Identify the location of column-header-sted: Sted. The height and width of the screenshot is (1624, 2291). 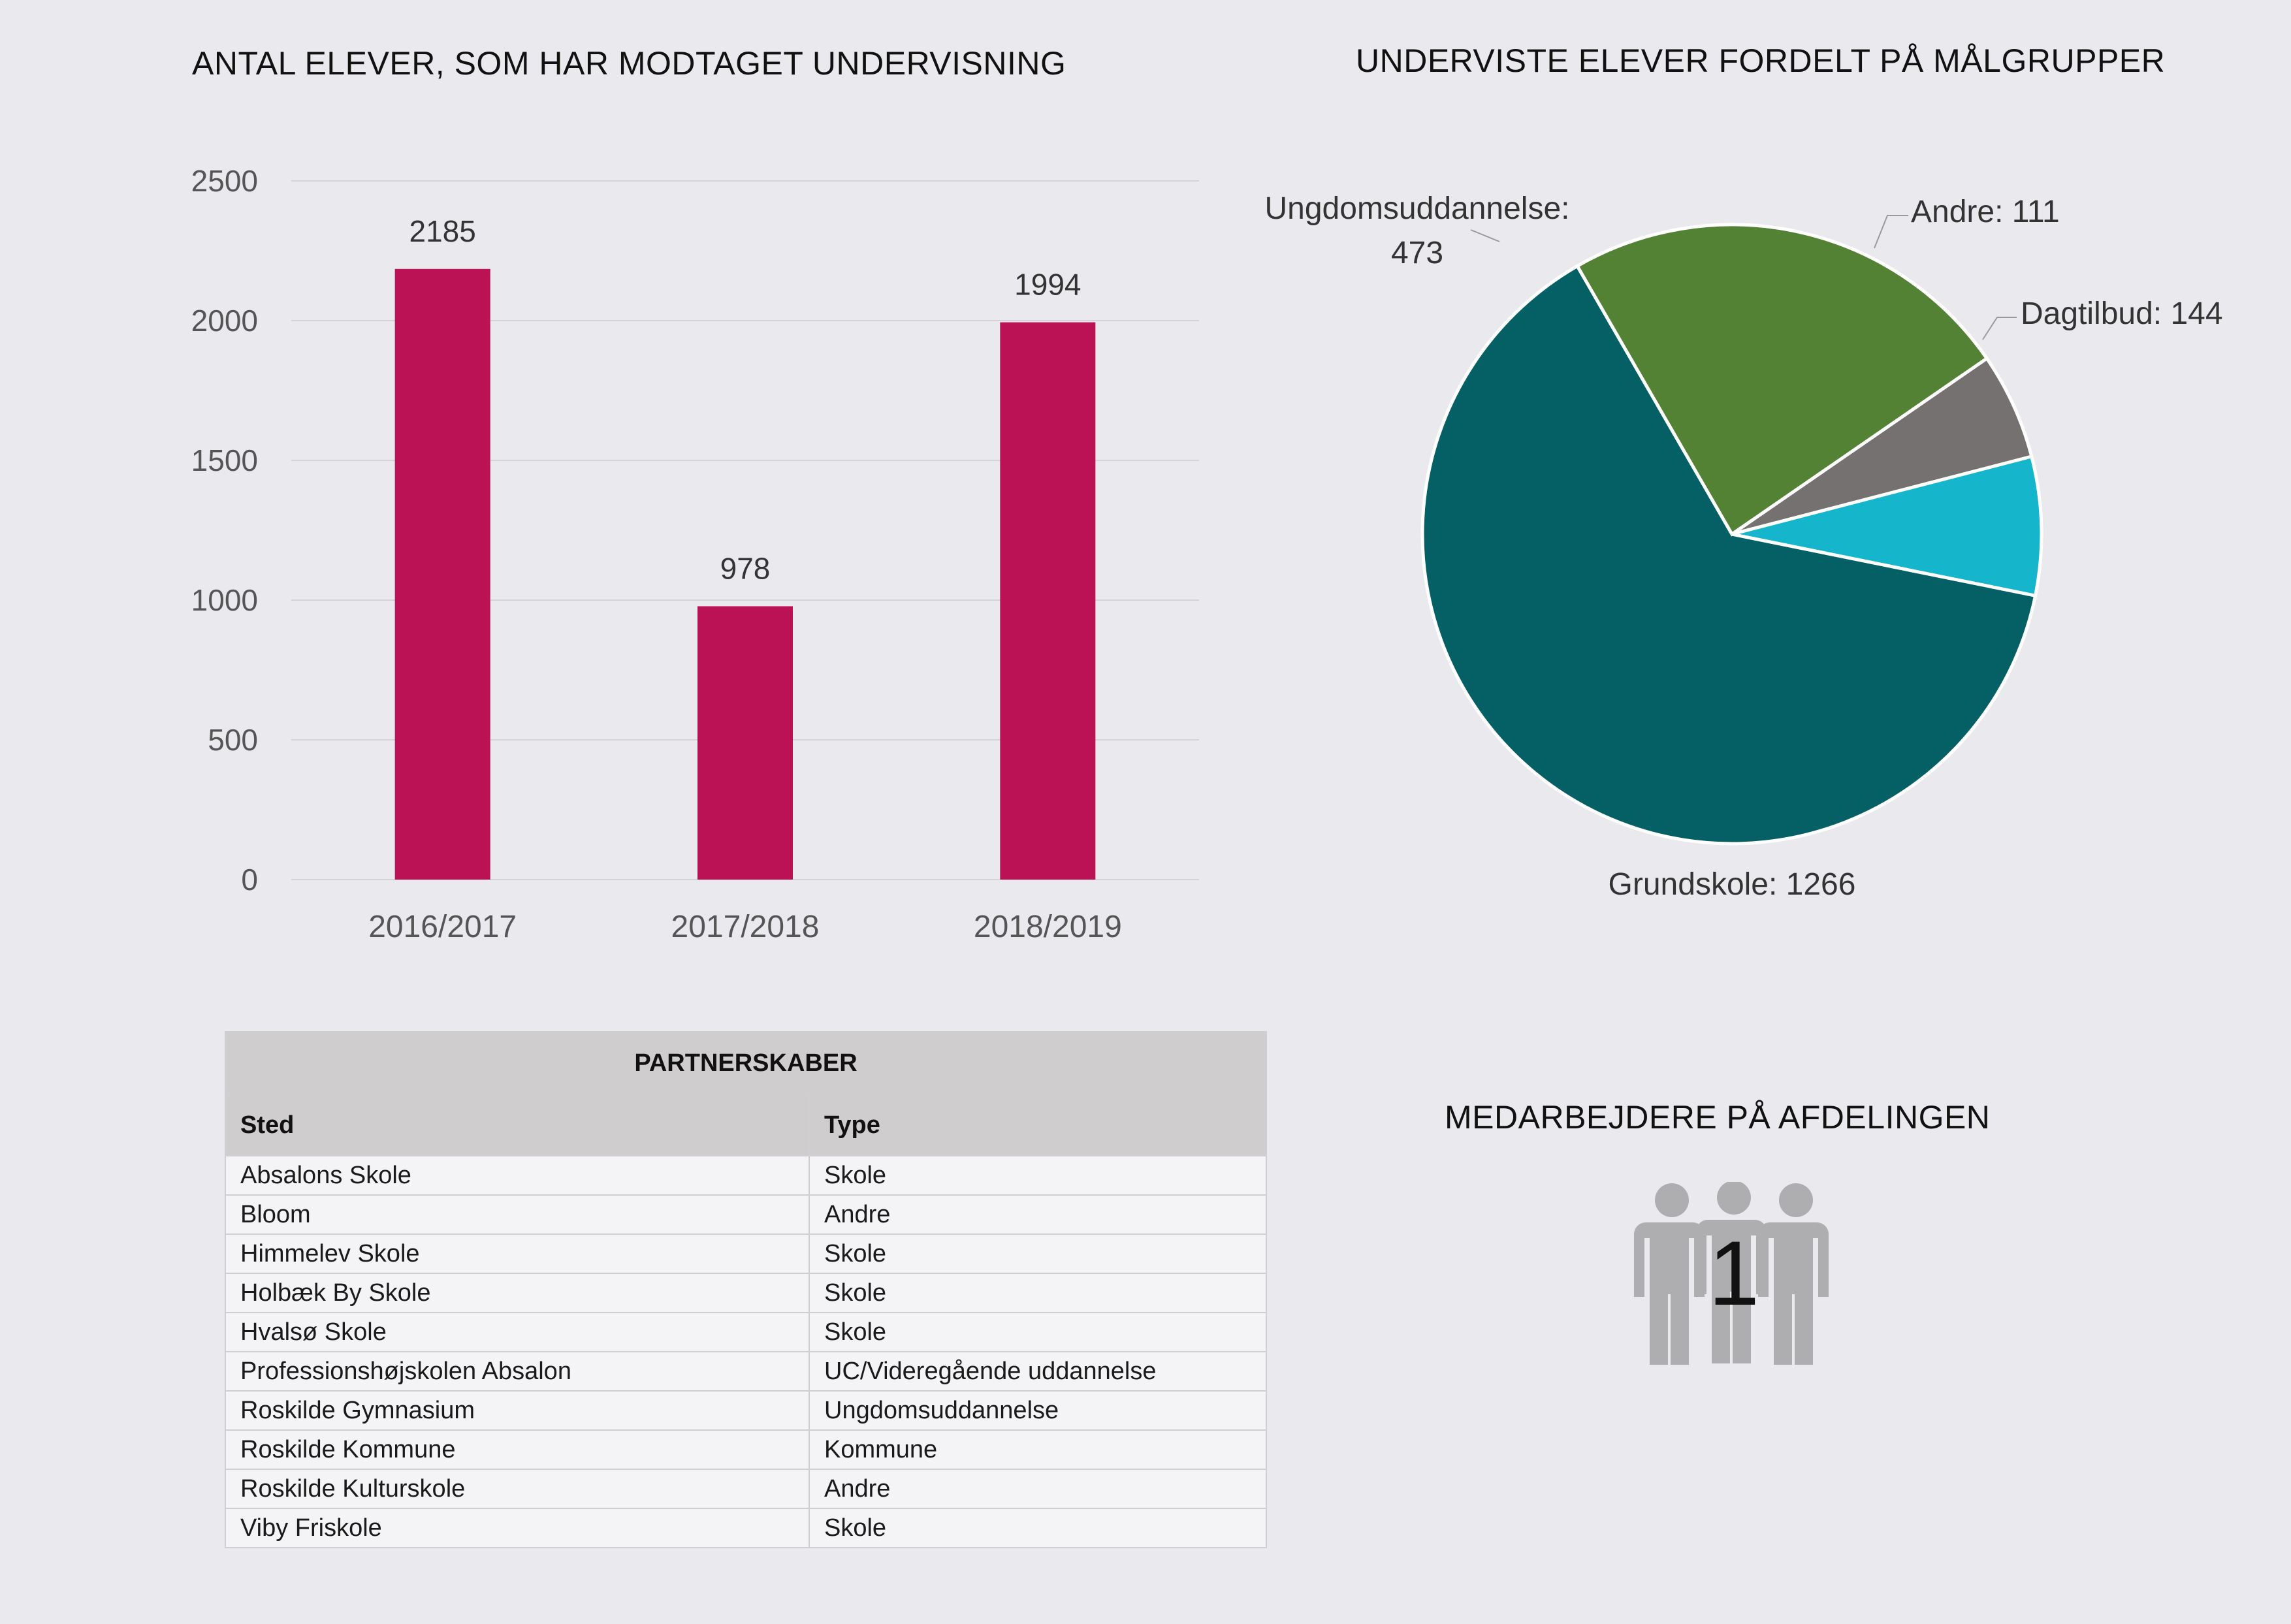
(517, 1125).